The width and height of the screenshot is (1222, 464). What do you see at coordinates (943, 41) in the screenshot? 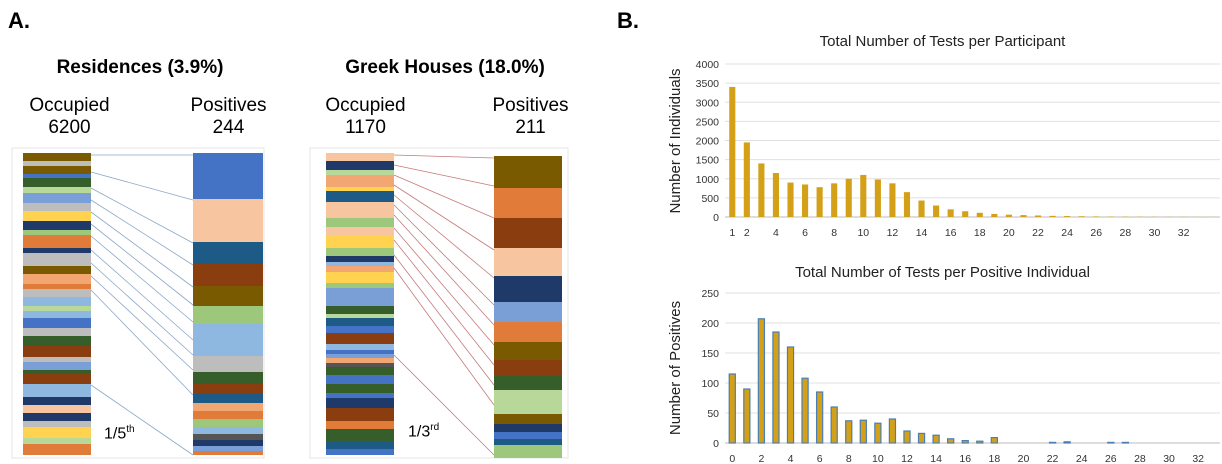
I see `chart-1-title: Total Number of Tests per Participant` at bounding box center [943, 41].